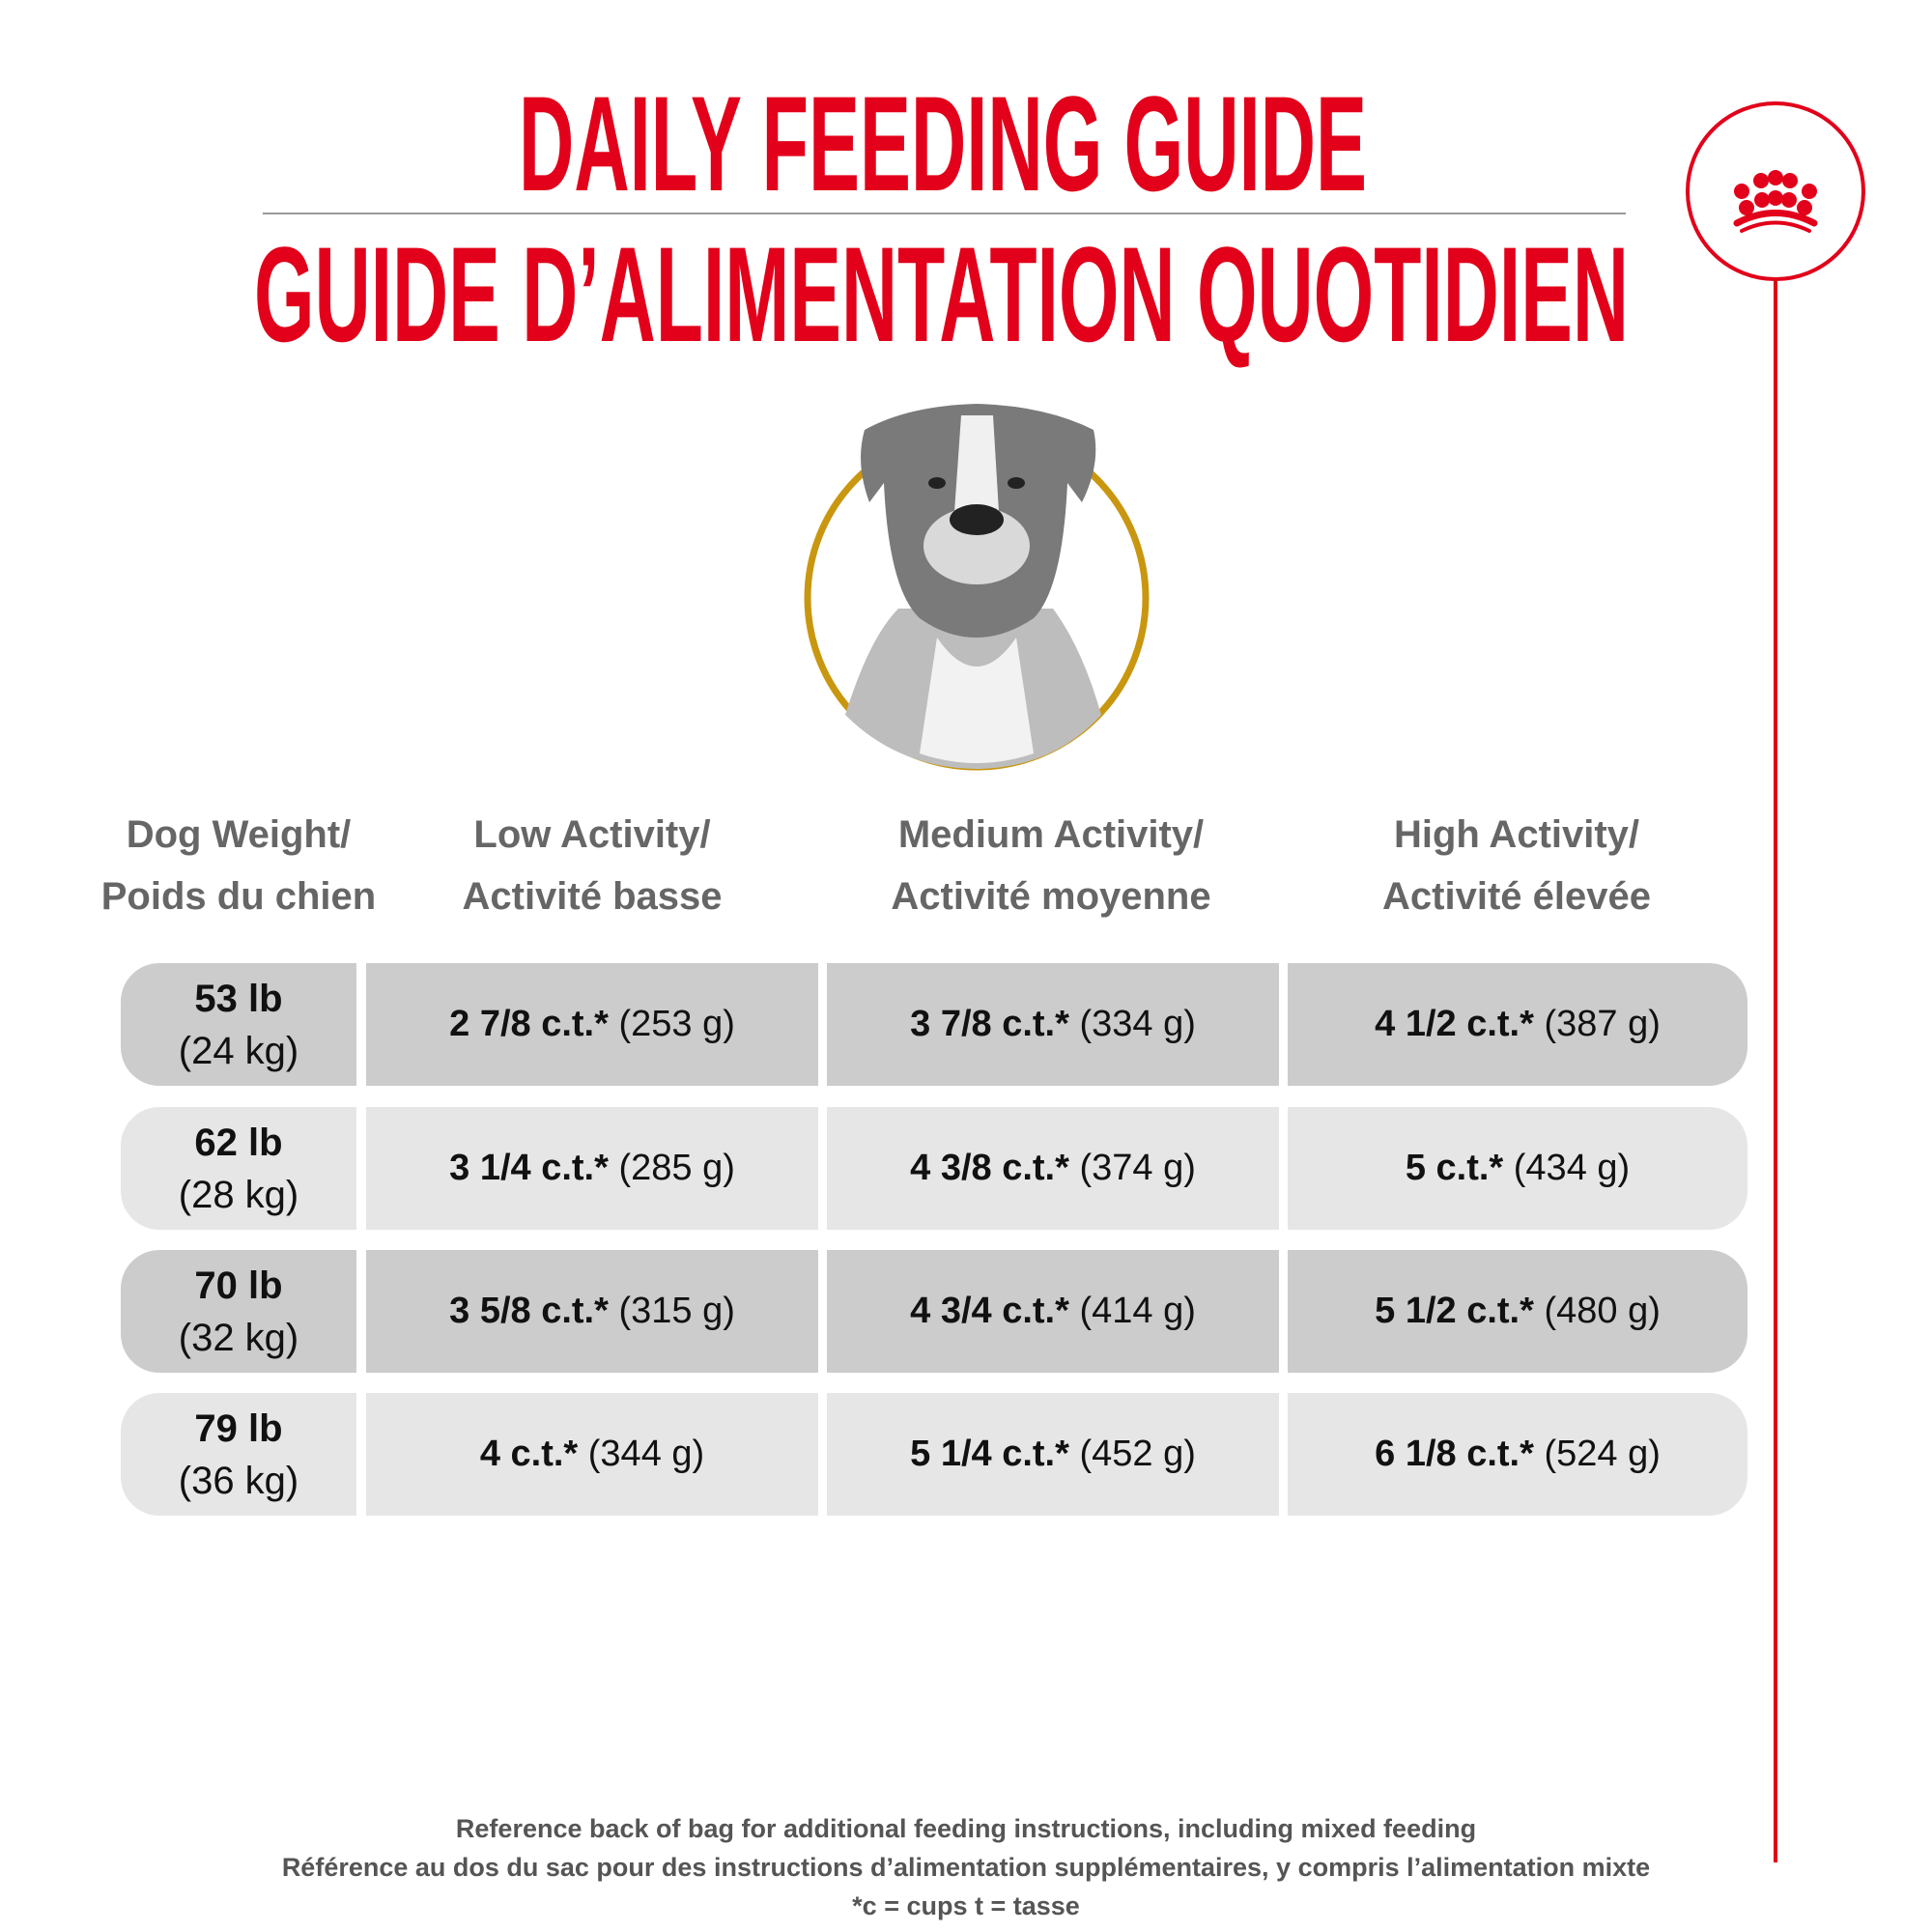 This screenshot has width=1932, height=1932. Describe the element at coordinates (1137, 1168) in the screenshot. I see `amount-grams: (374 g)` at that location.